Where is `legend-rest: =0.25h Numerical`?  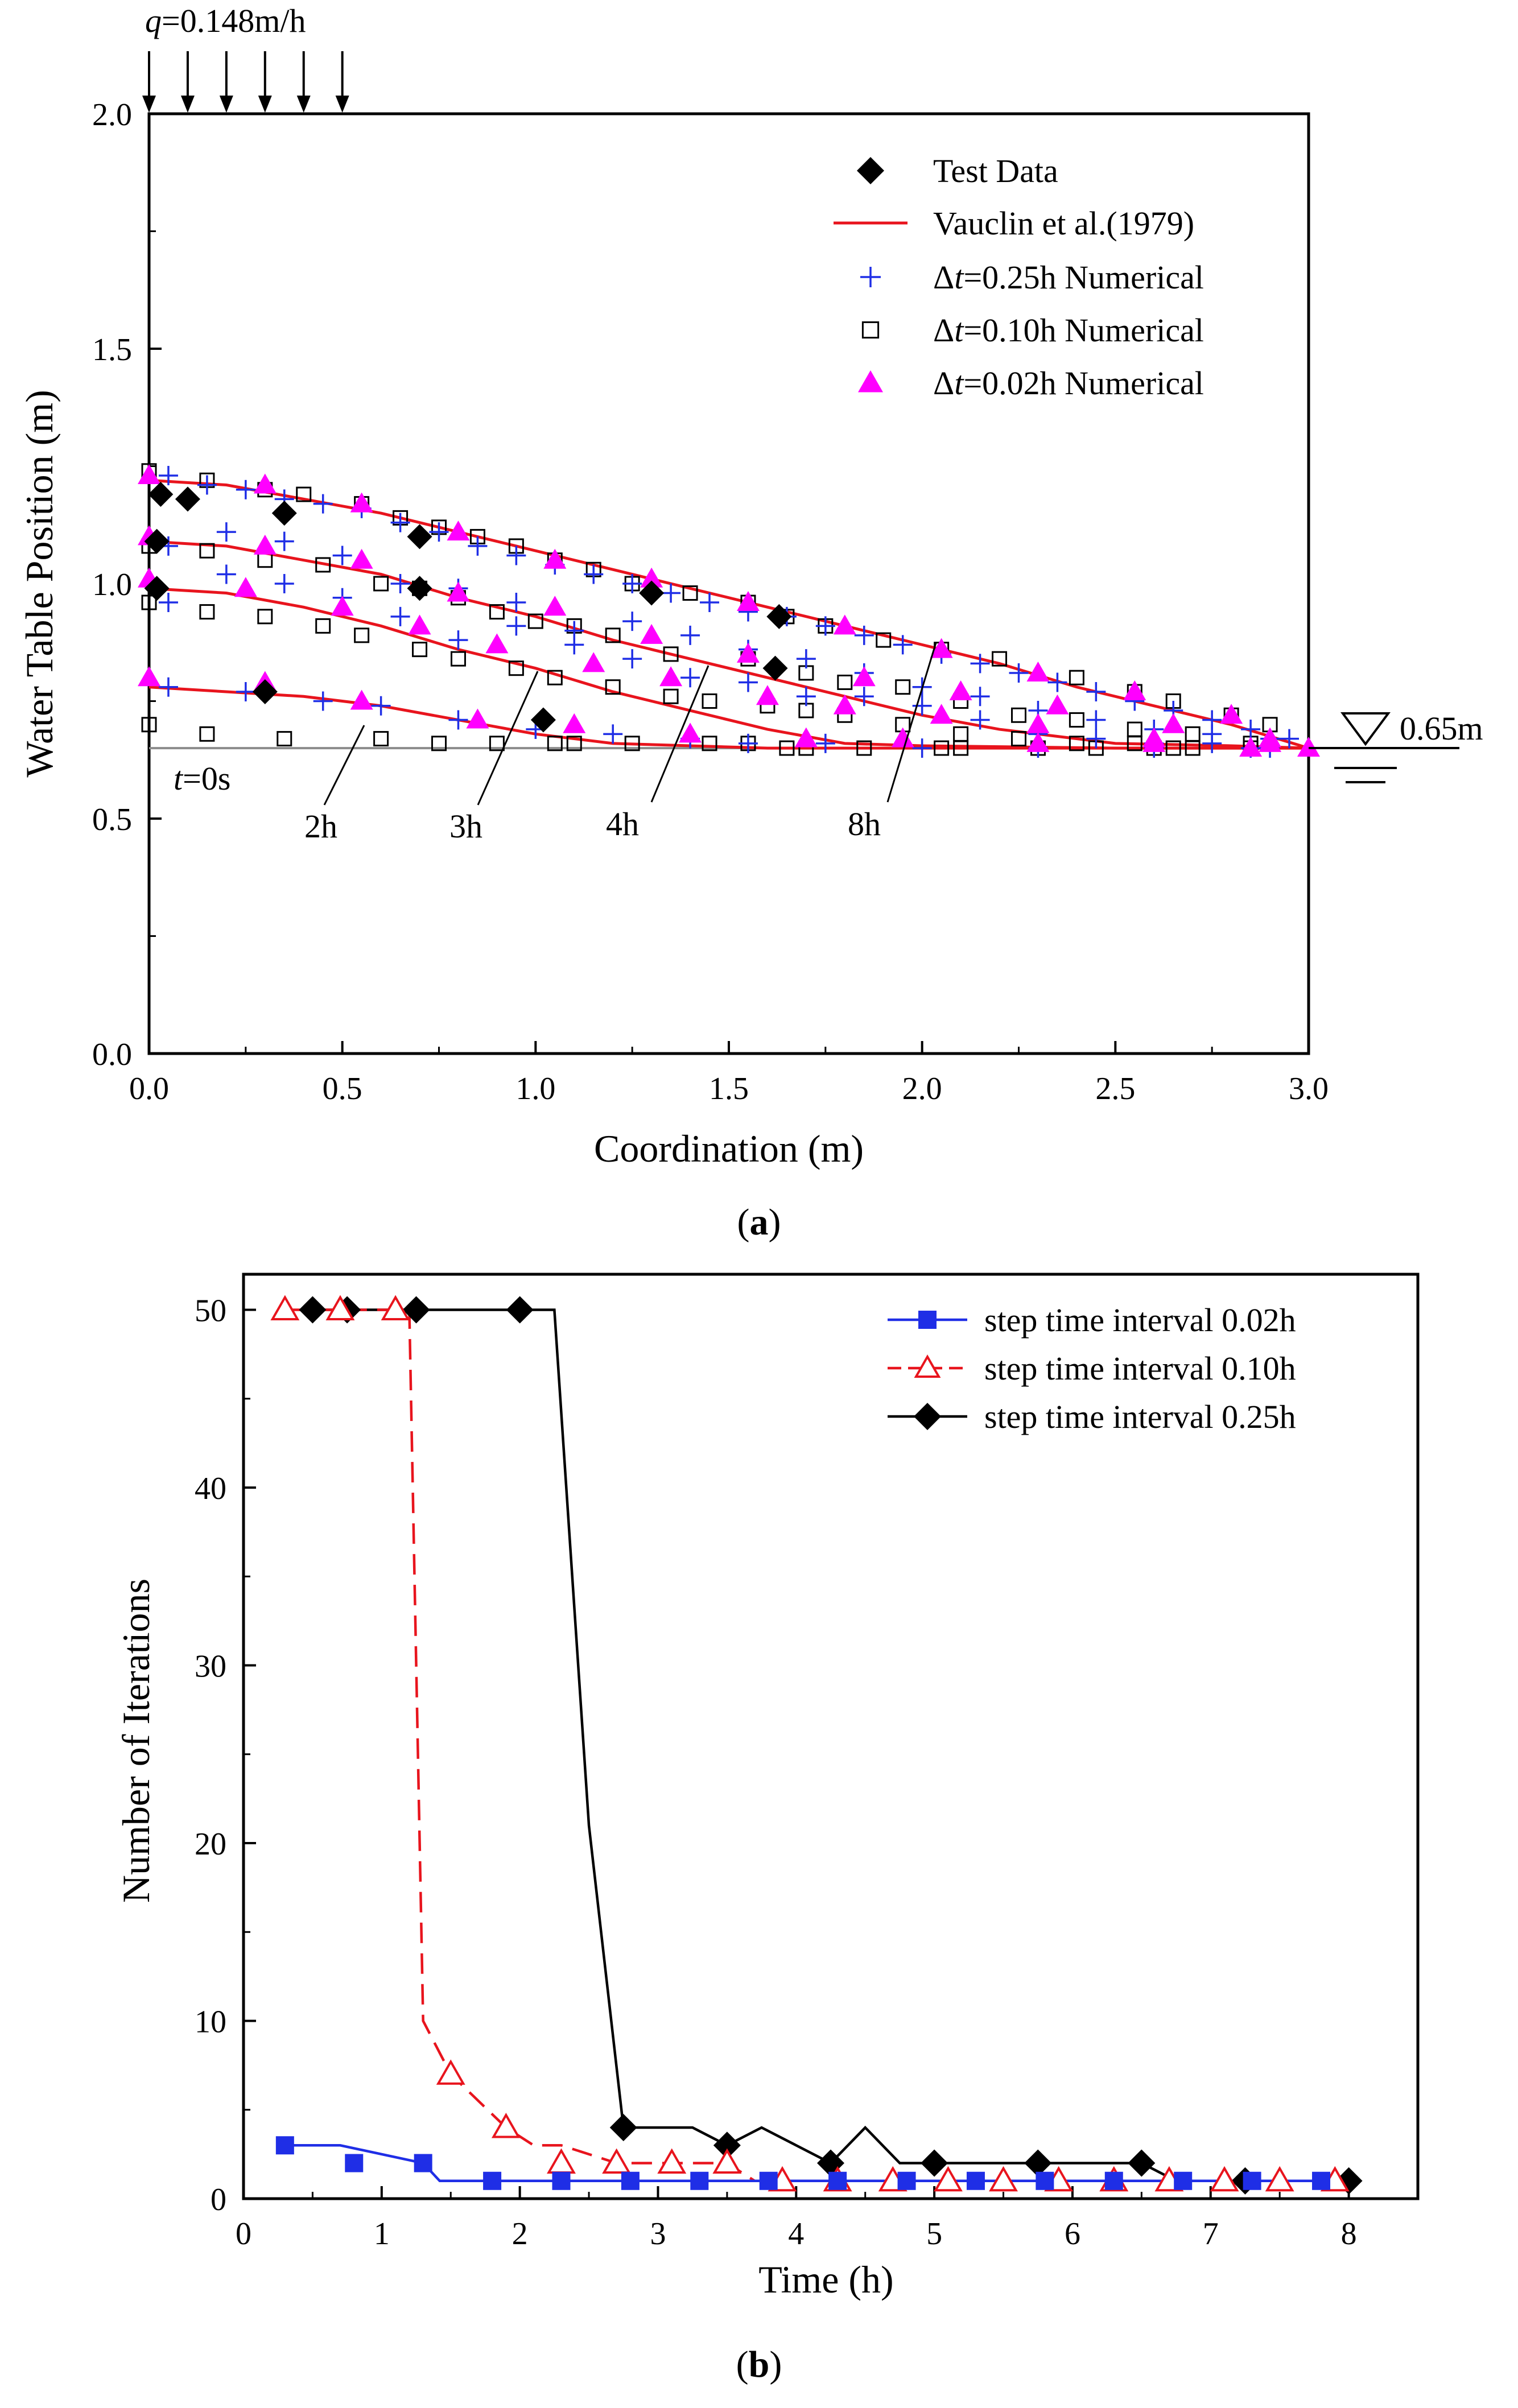 legend-rest: =0.25h Numerical is located at coordinates (1083, 277).